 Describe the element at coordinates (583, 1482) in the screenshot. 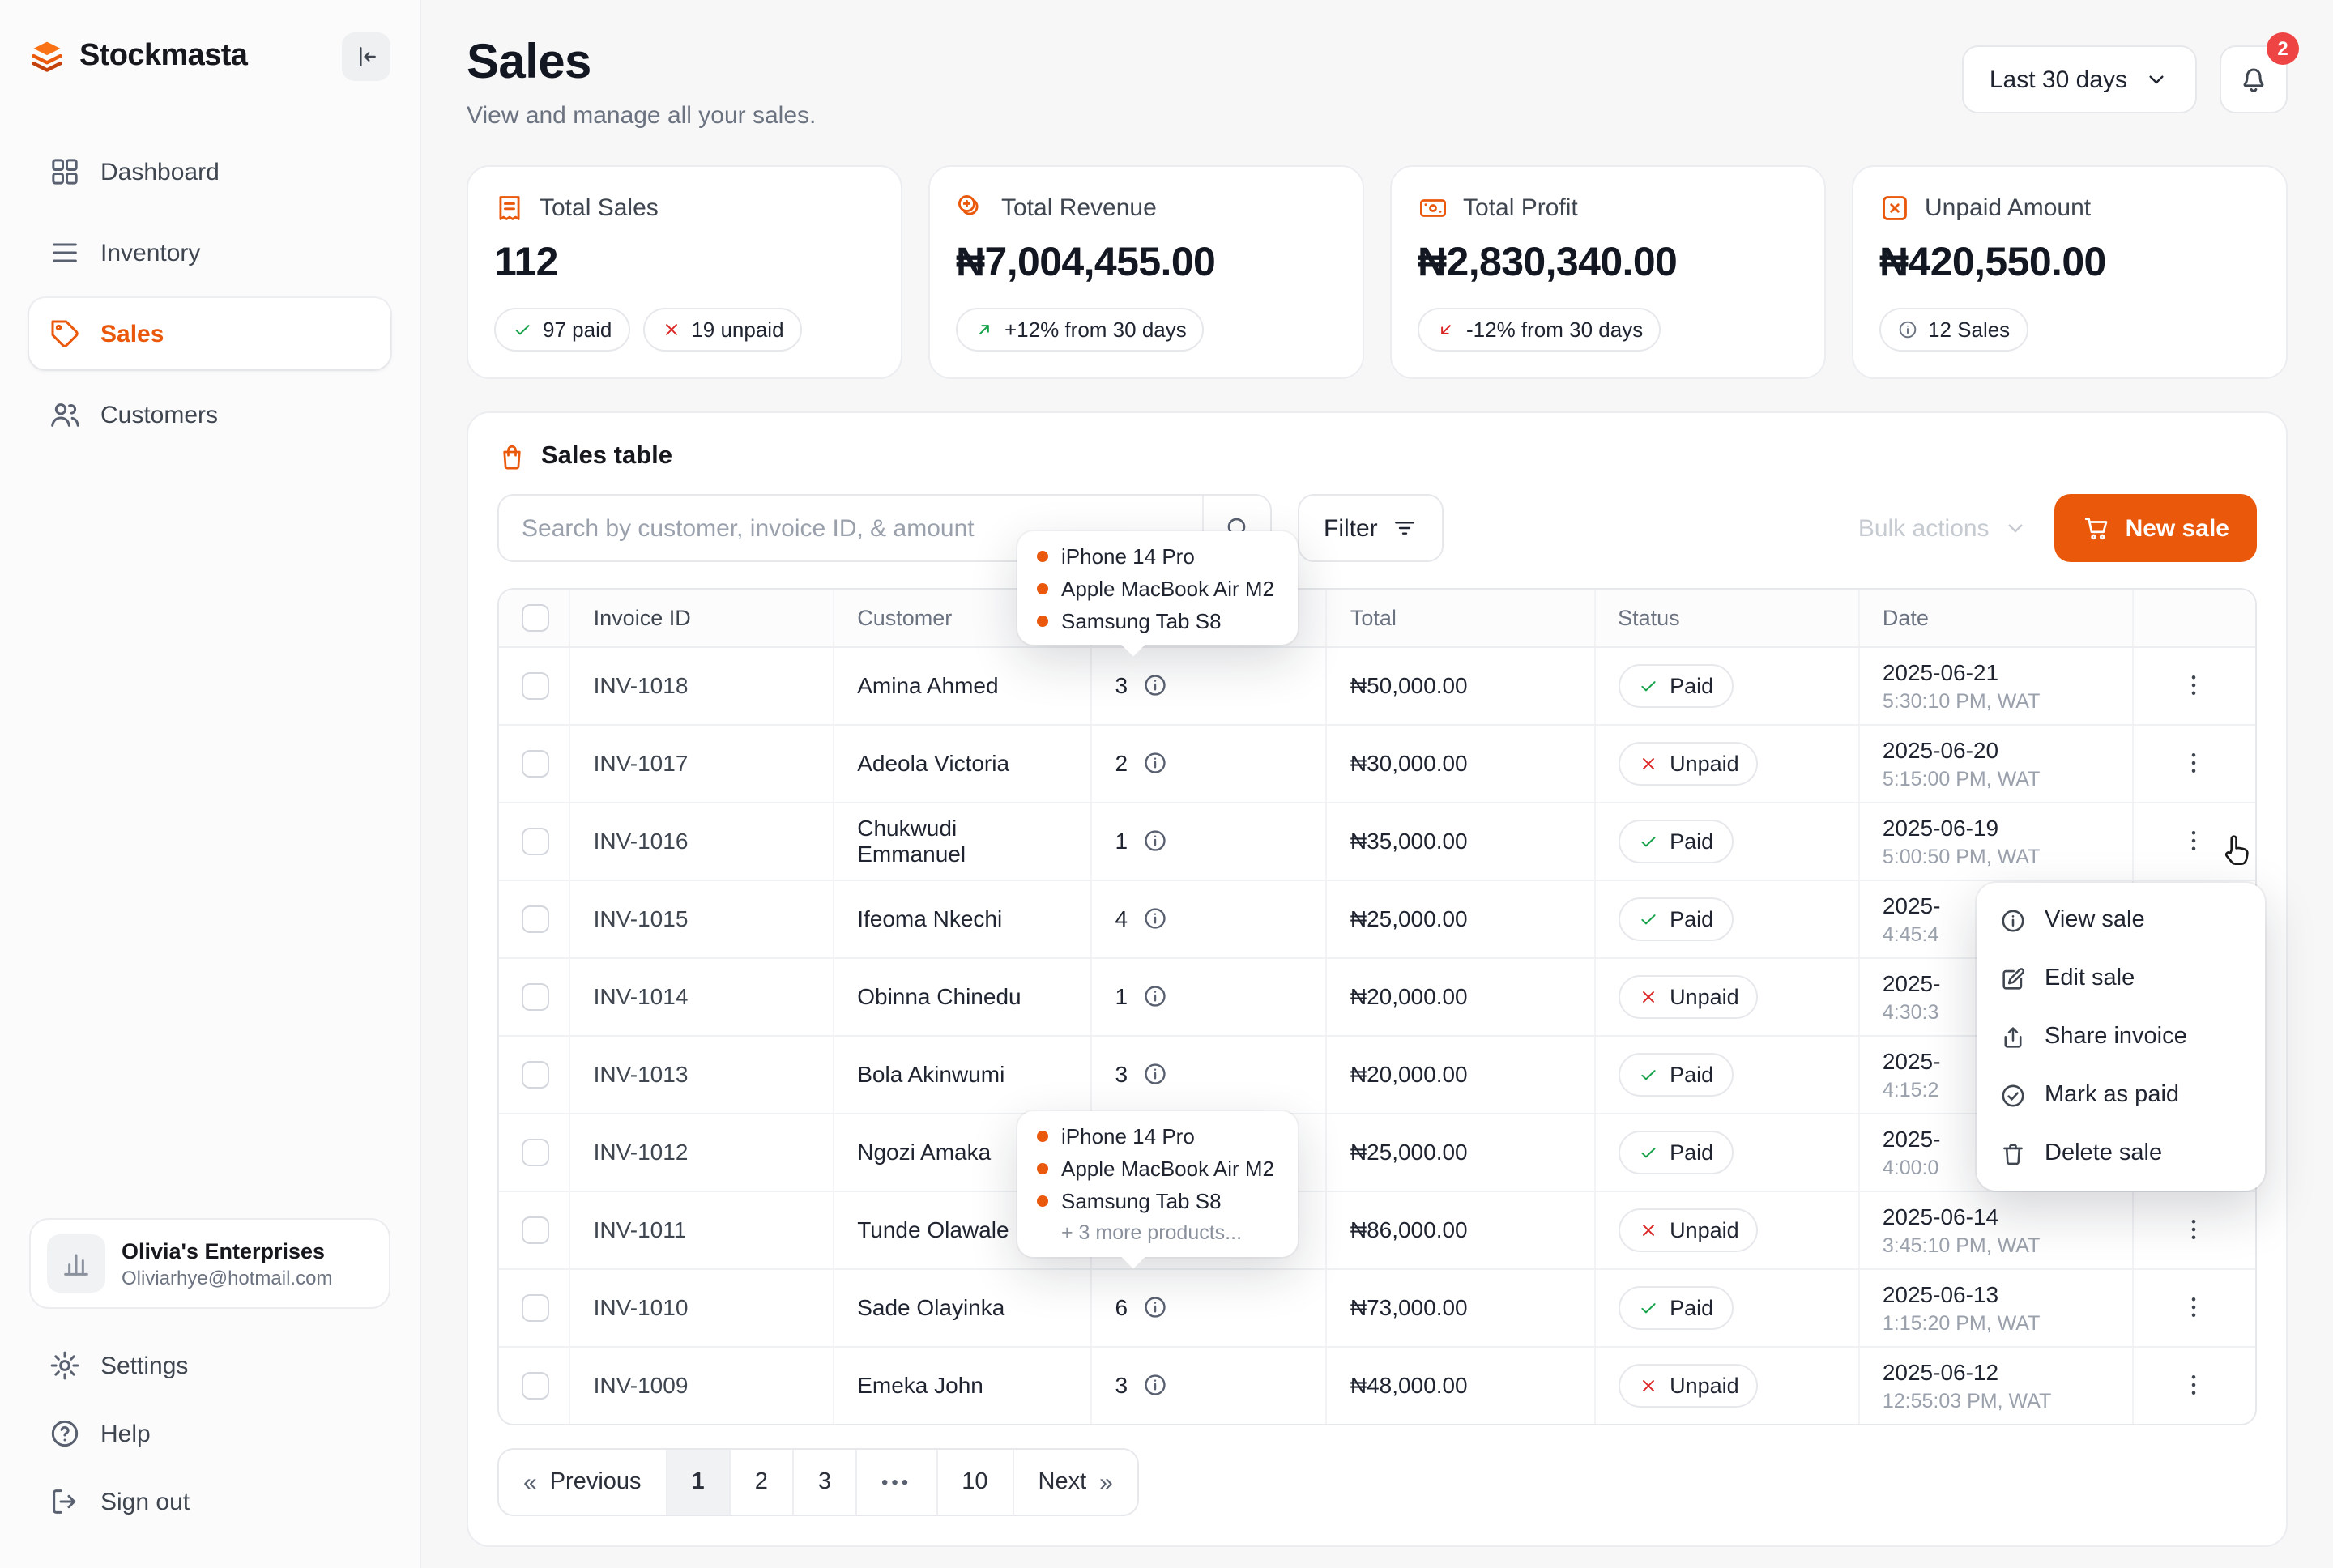

I see `prev-page-button: «Previous` at that location.